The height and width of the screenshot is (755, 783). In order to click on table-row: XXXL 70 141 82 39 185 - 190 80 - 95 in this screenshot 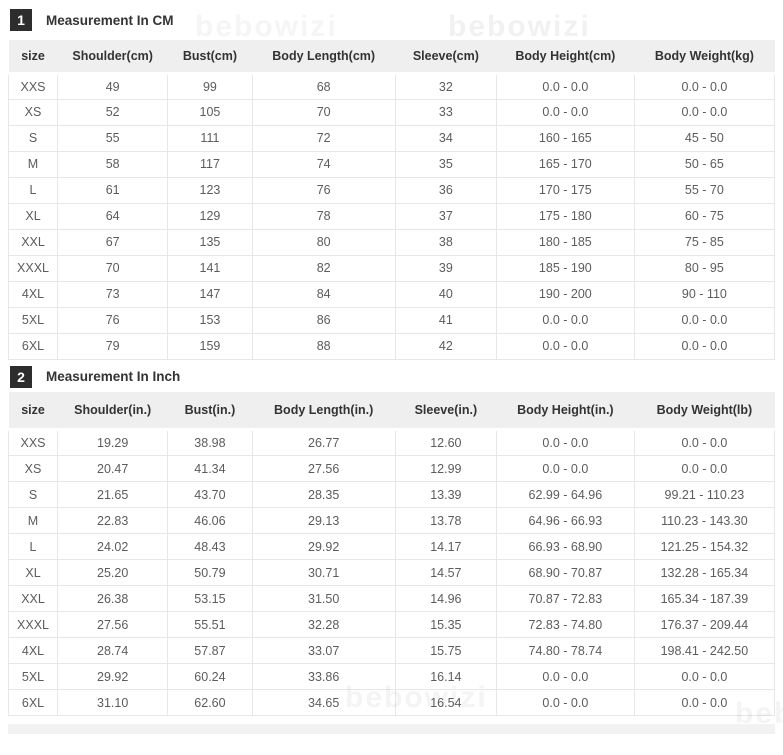, I will do `click(391, 268)`.